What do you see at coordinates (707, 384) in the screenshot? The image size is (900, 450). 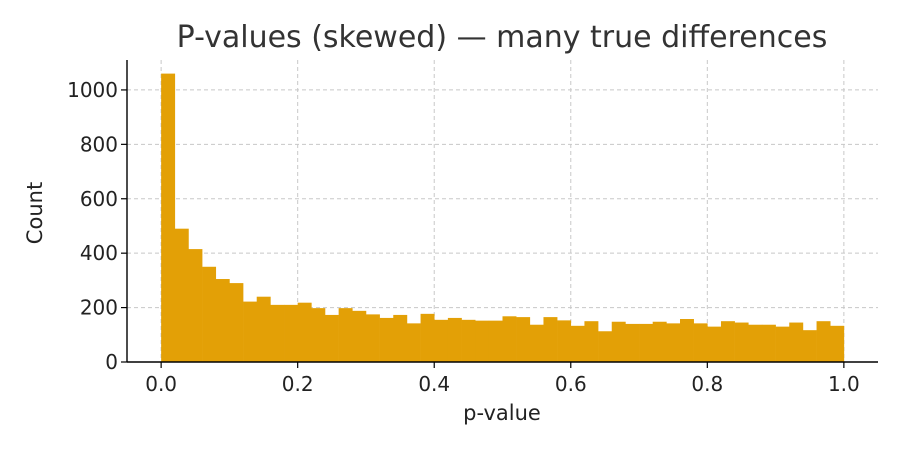 I see `x-tick-label: 0.8` at bounding box center [707, 384].